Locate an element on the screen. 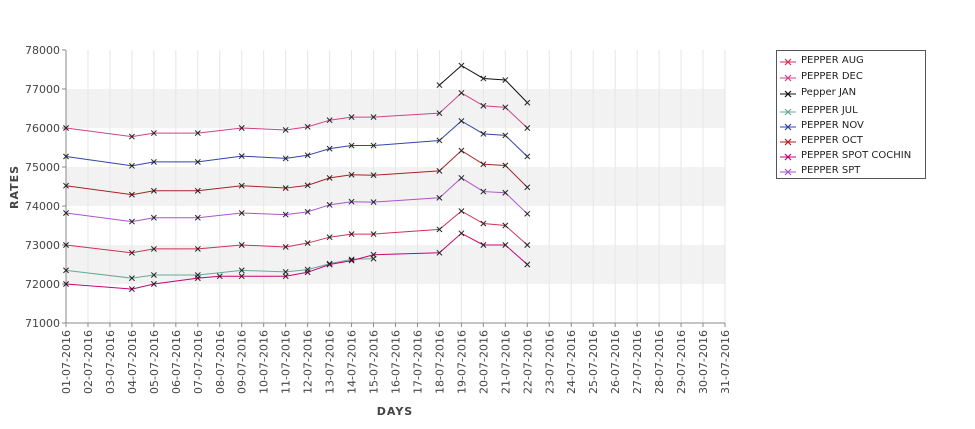 This screenshot has width=975, height=429. legend-label: PEPPER DEC is located at coordinates (832, 76).